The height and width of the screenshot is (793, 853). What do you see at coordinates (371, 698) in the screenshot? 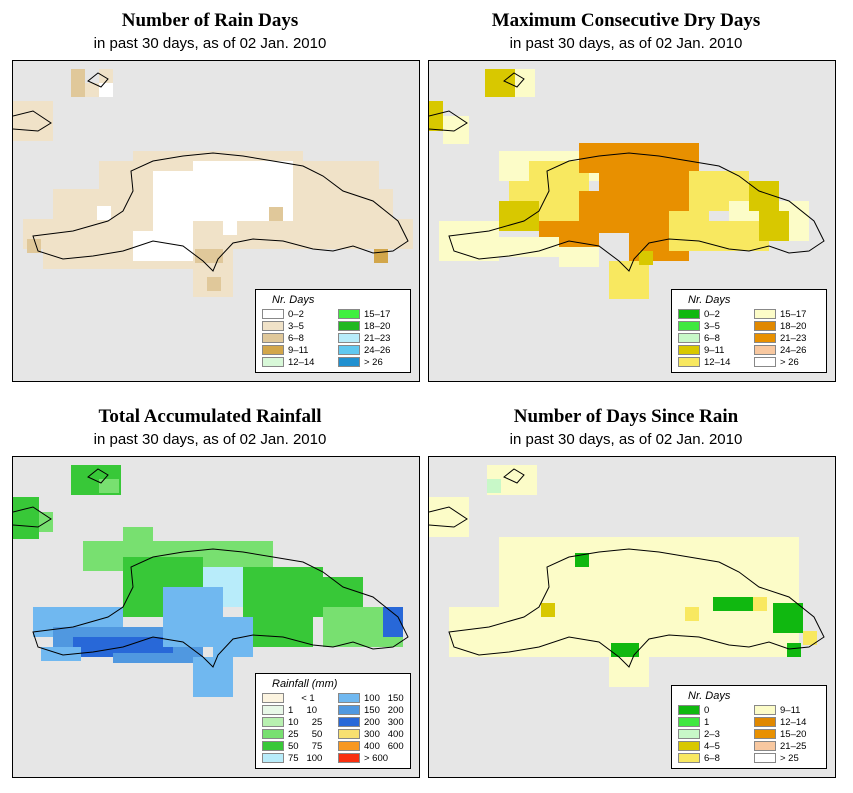
I see `legend-item: 100 150` at bounding box center [371, 698].